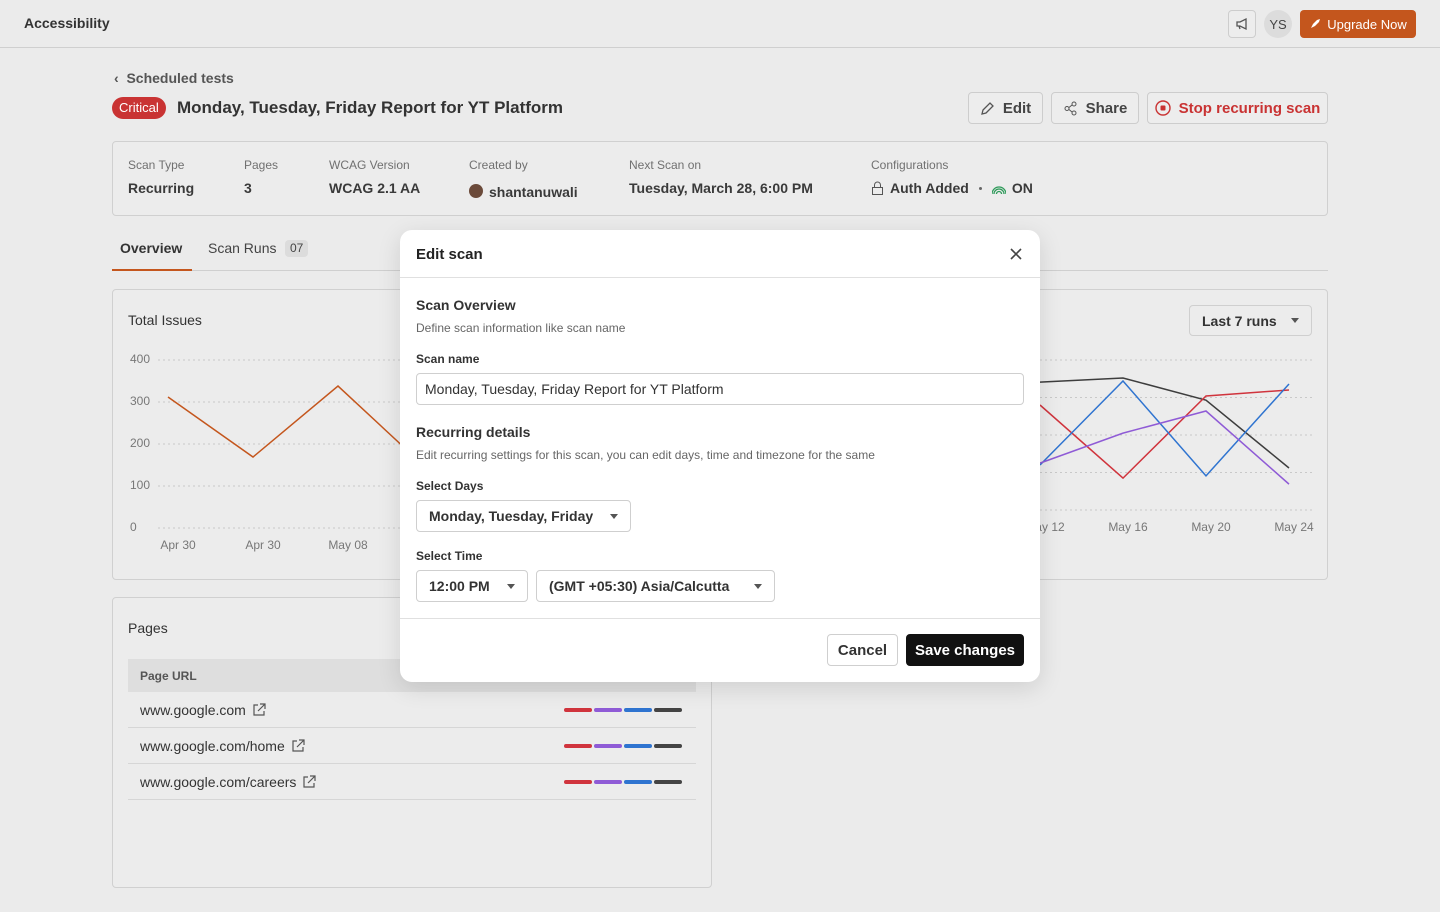 This screenshot has width=1440, height=912. I want to click on announcements-button, so click(1242, 24).